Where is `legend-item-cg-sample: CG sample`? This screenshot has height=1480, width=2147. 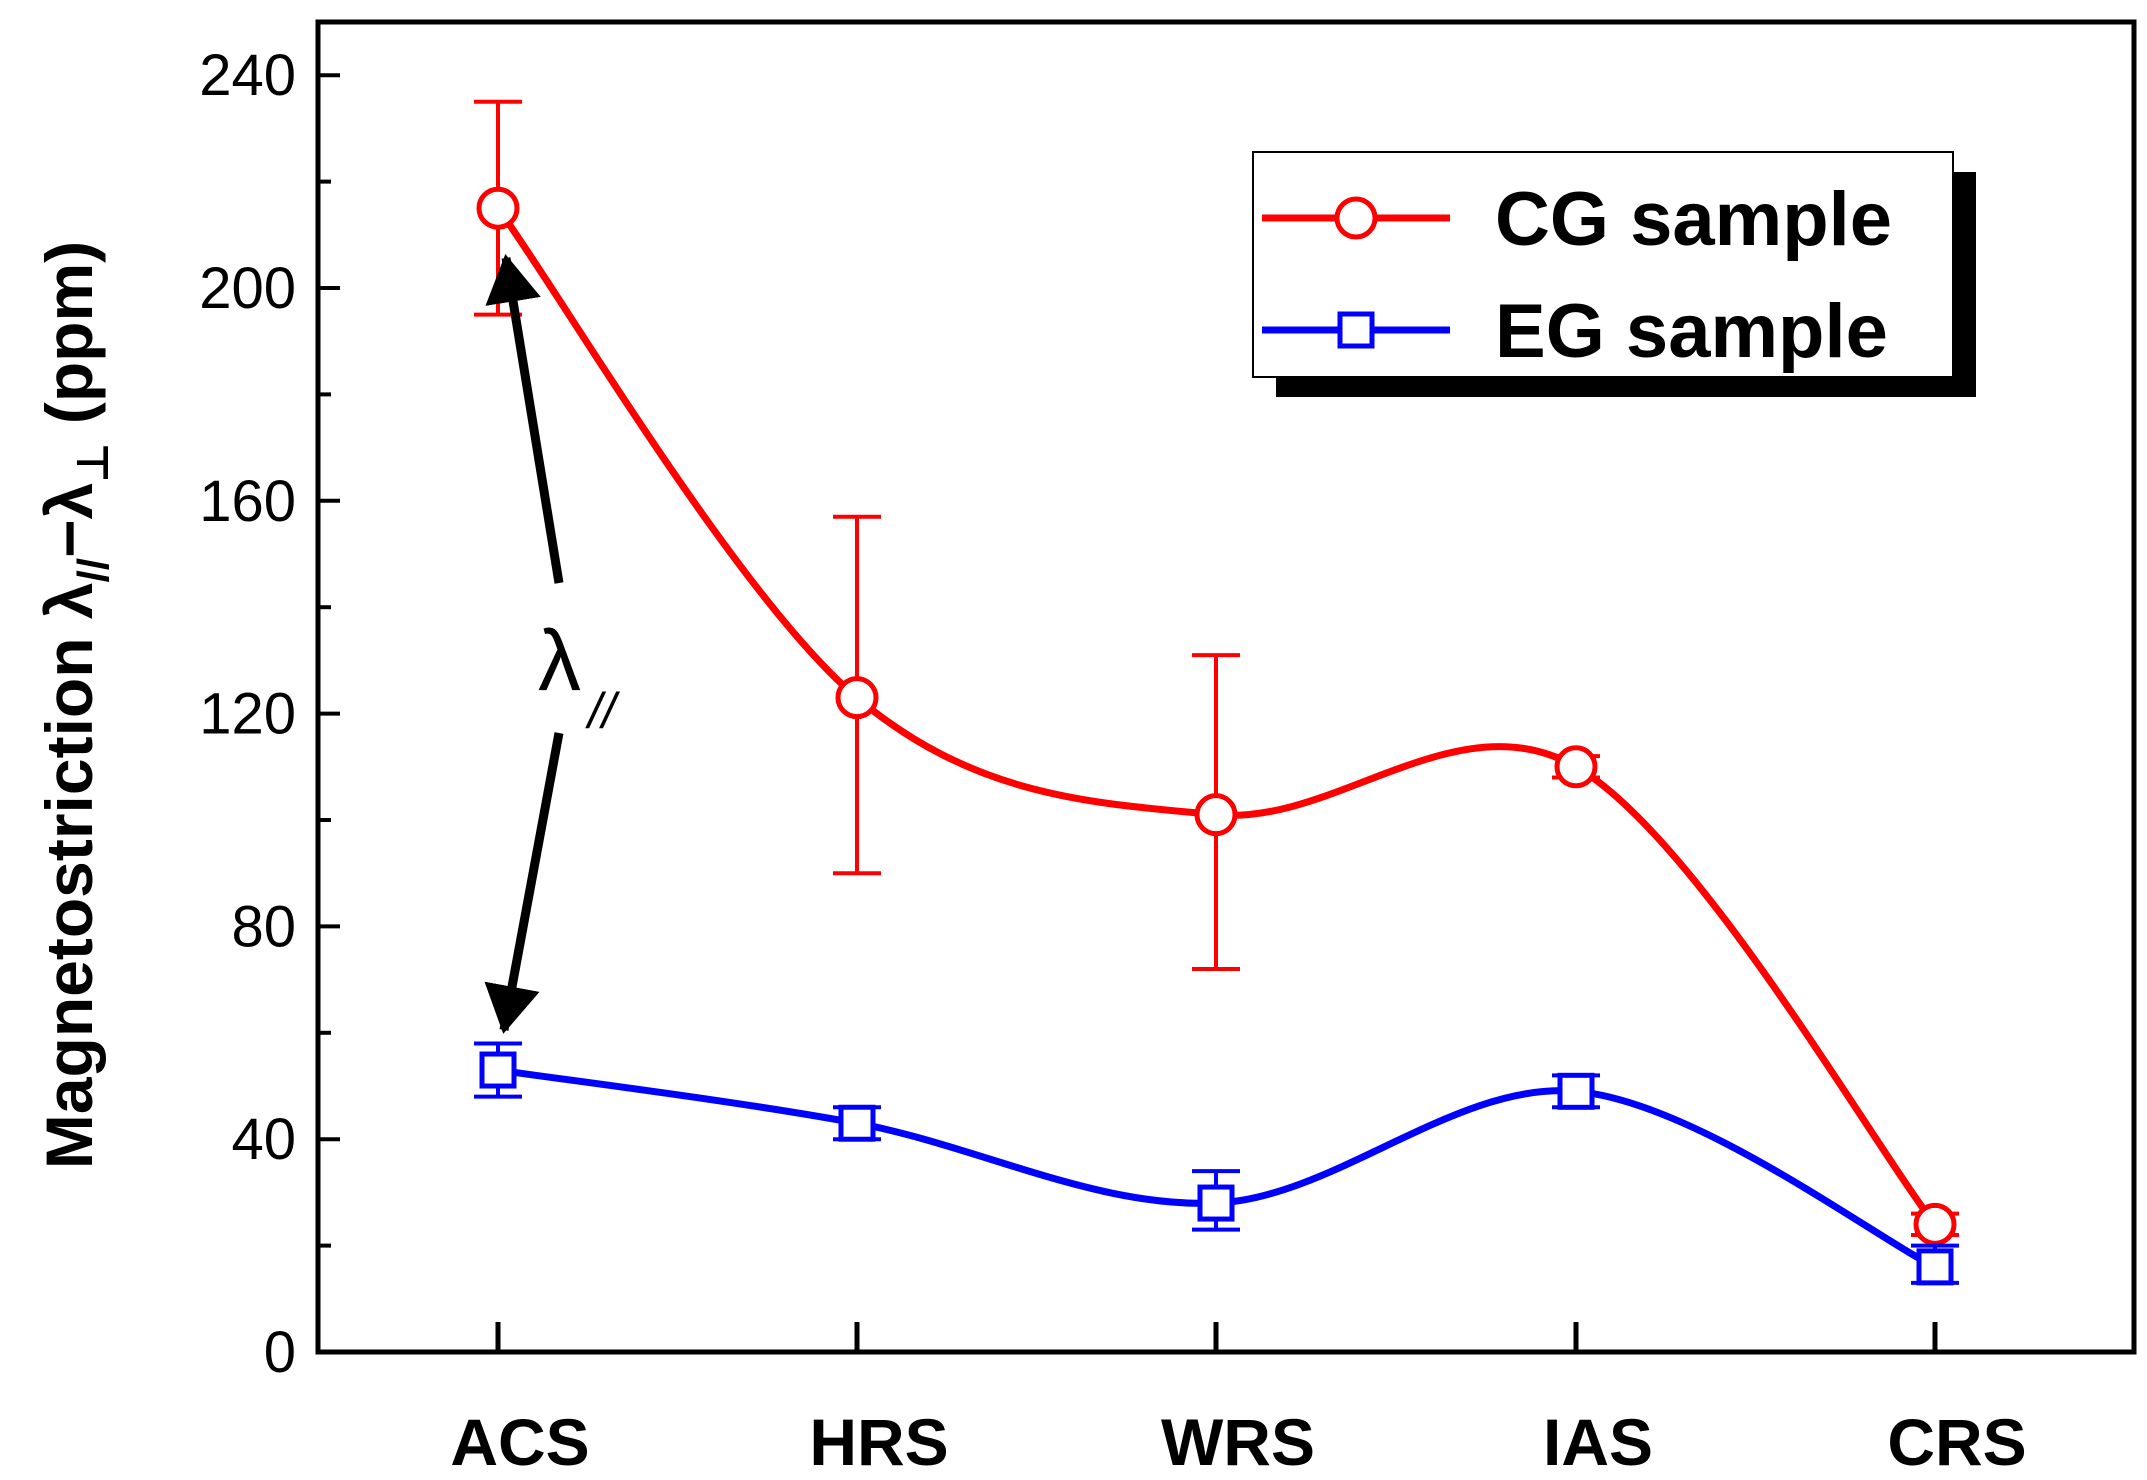 legend-item-cg-sample: CG sample is located at coordinates (1577, 219).